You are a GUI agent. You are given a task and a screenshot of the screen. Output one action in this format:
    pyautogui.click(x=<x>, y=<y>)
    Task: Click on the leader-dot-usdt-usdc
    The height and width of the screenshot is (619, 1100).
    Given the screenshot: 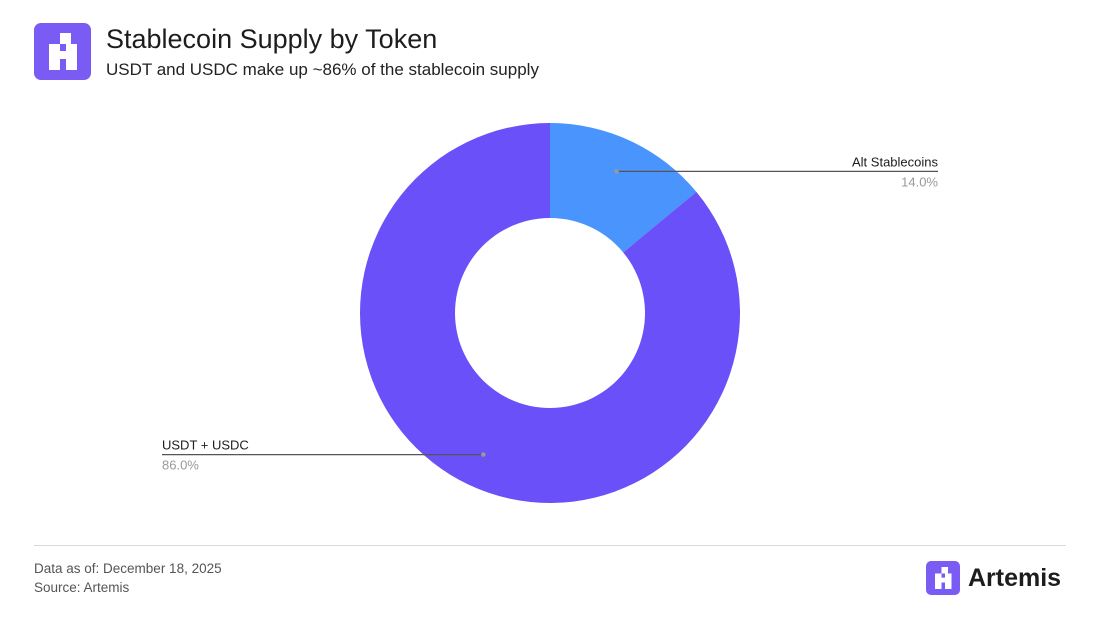 What is the action you would take?
    pyautogui.click(x=483, y=454)
    